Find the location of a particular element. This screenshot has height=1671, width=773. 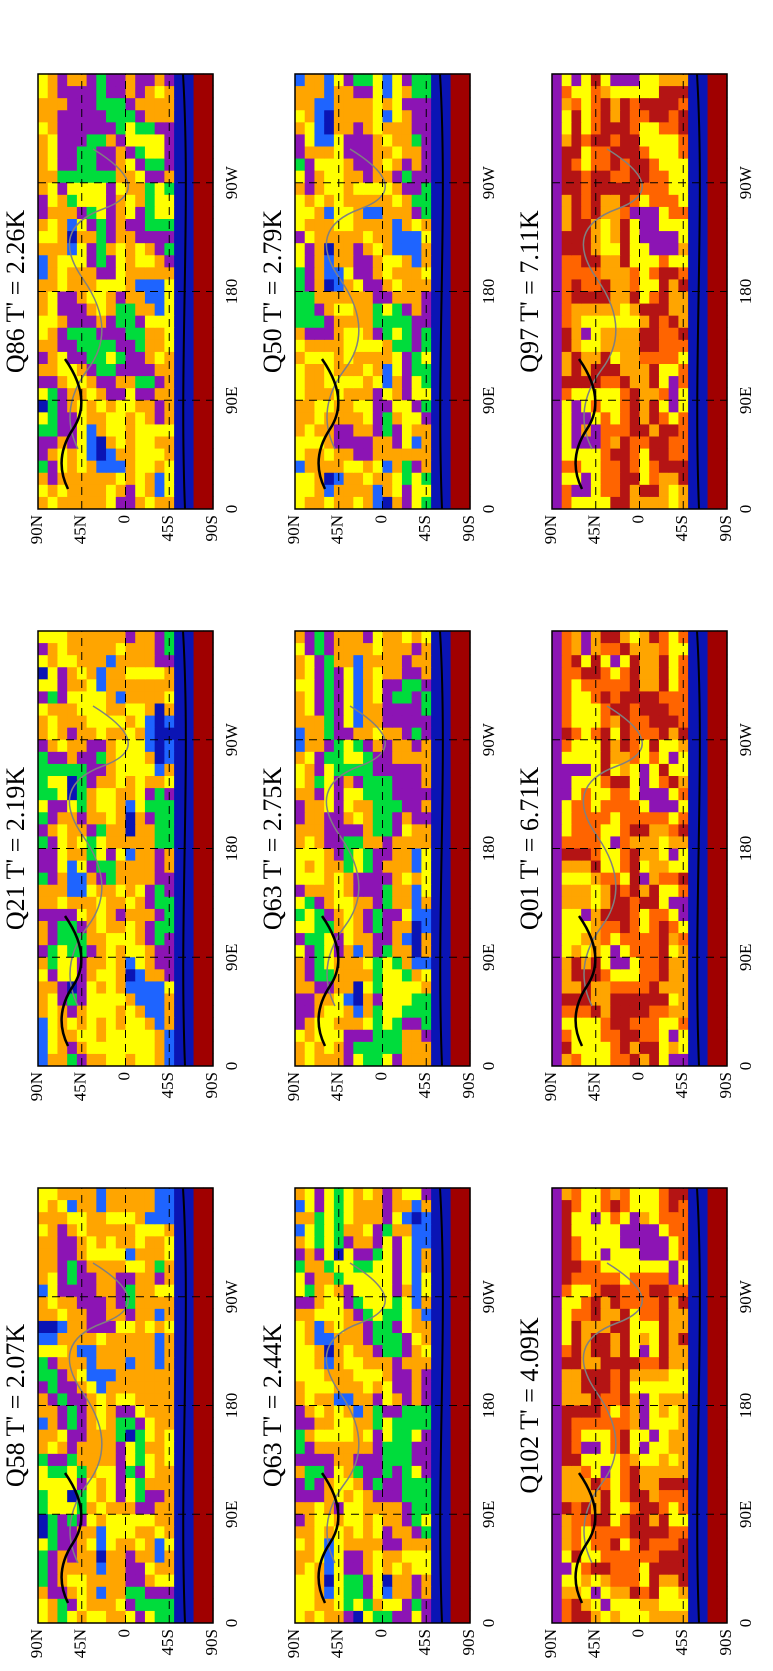

contour is located at coordinates (441, 848).